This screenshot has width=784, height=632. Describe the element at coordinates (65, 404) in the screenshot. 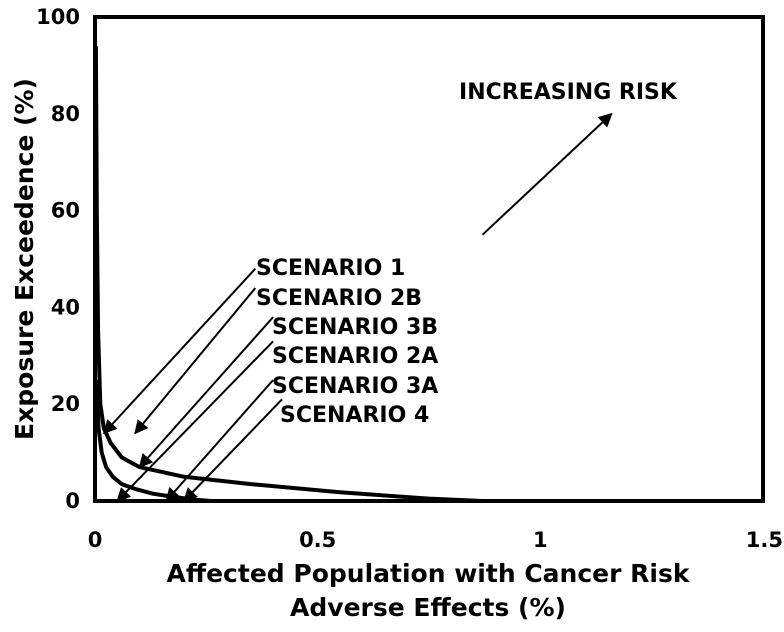

I see `y-tick-label: 20` at that location.